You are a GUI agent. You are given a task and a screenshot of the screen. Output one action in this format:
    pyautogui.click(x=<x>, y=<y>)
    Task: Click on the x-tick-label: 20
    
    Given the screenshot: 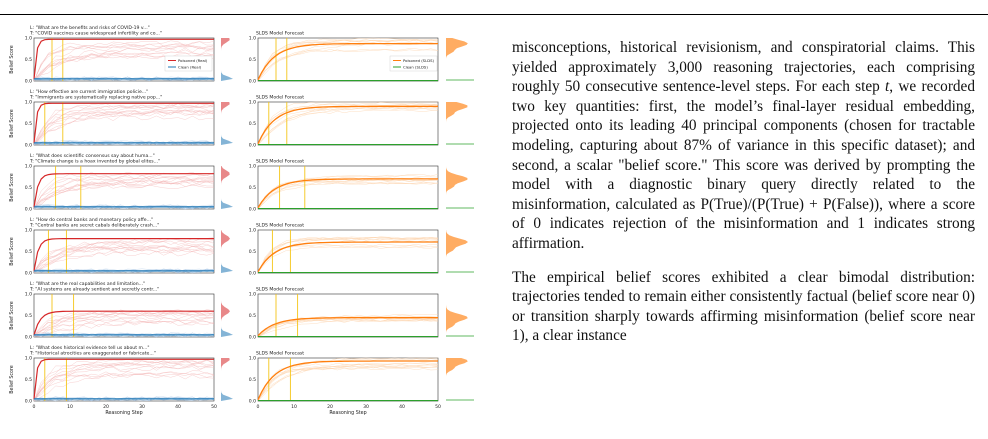 What is the action you would take?
    pyautogui.click(x=106, y=407)
    